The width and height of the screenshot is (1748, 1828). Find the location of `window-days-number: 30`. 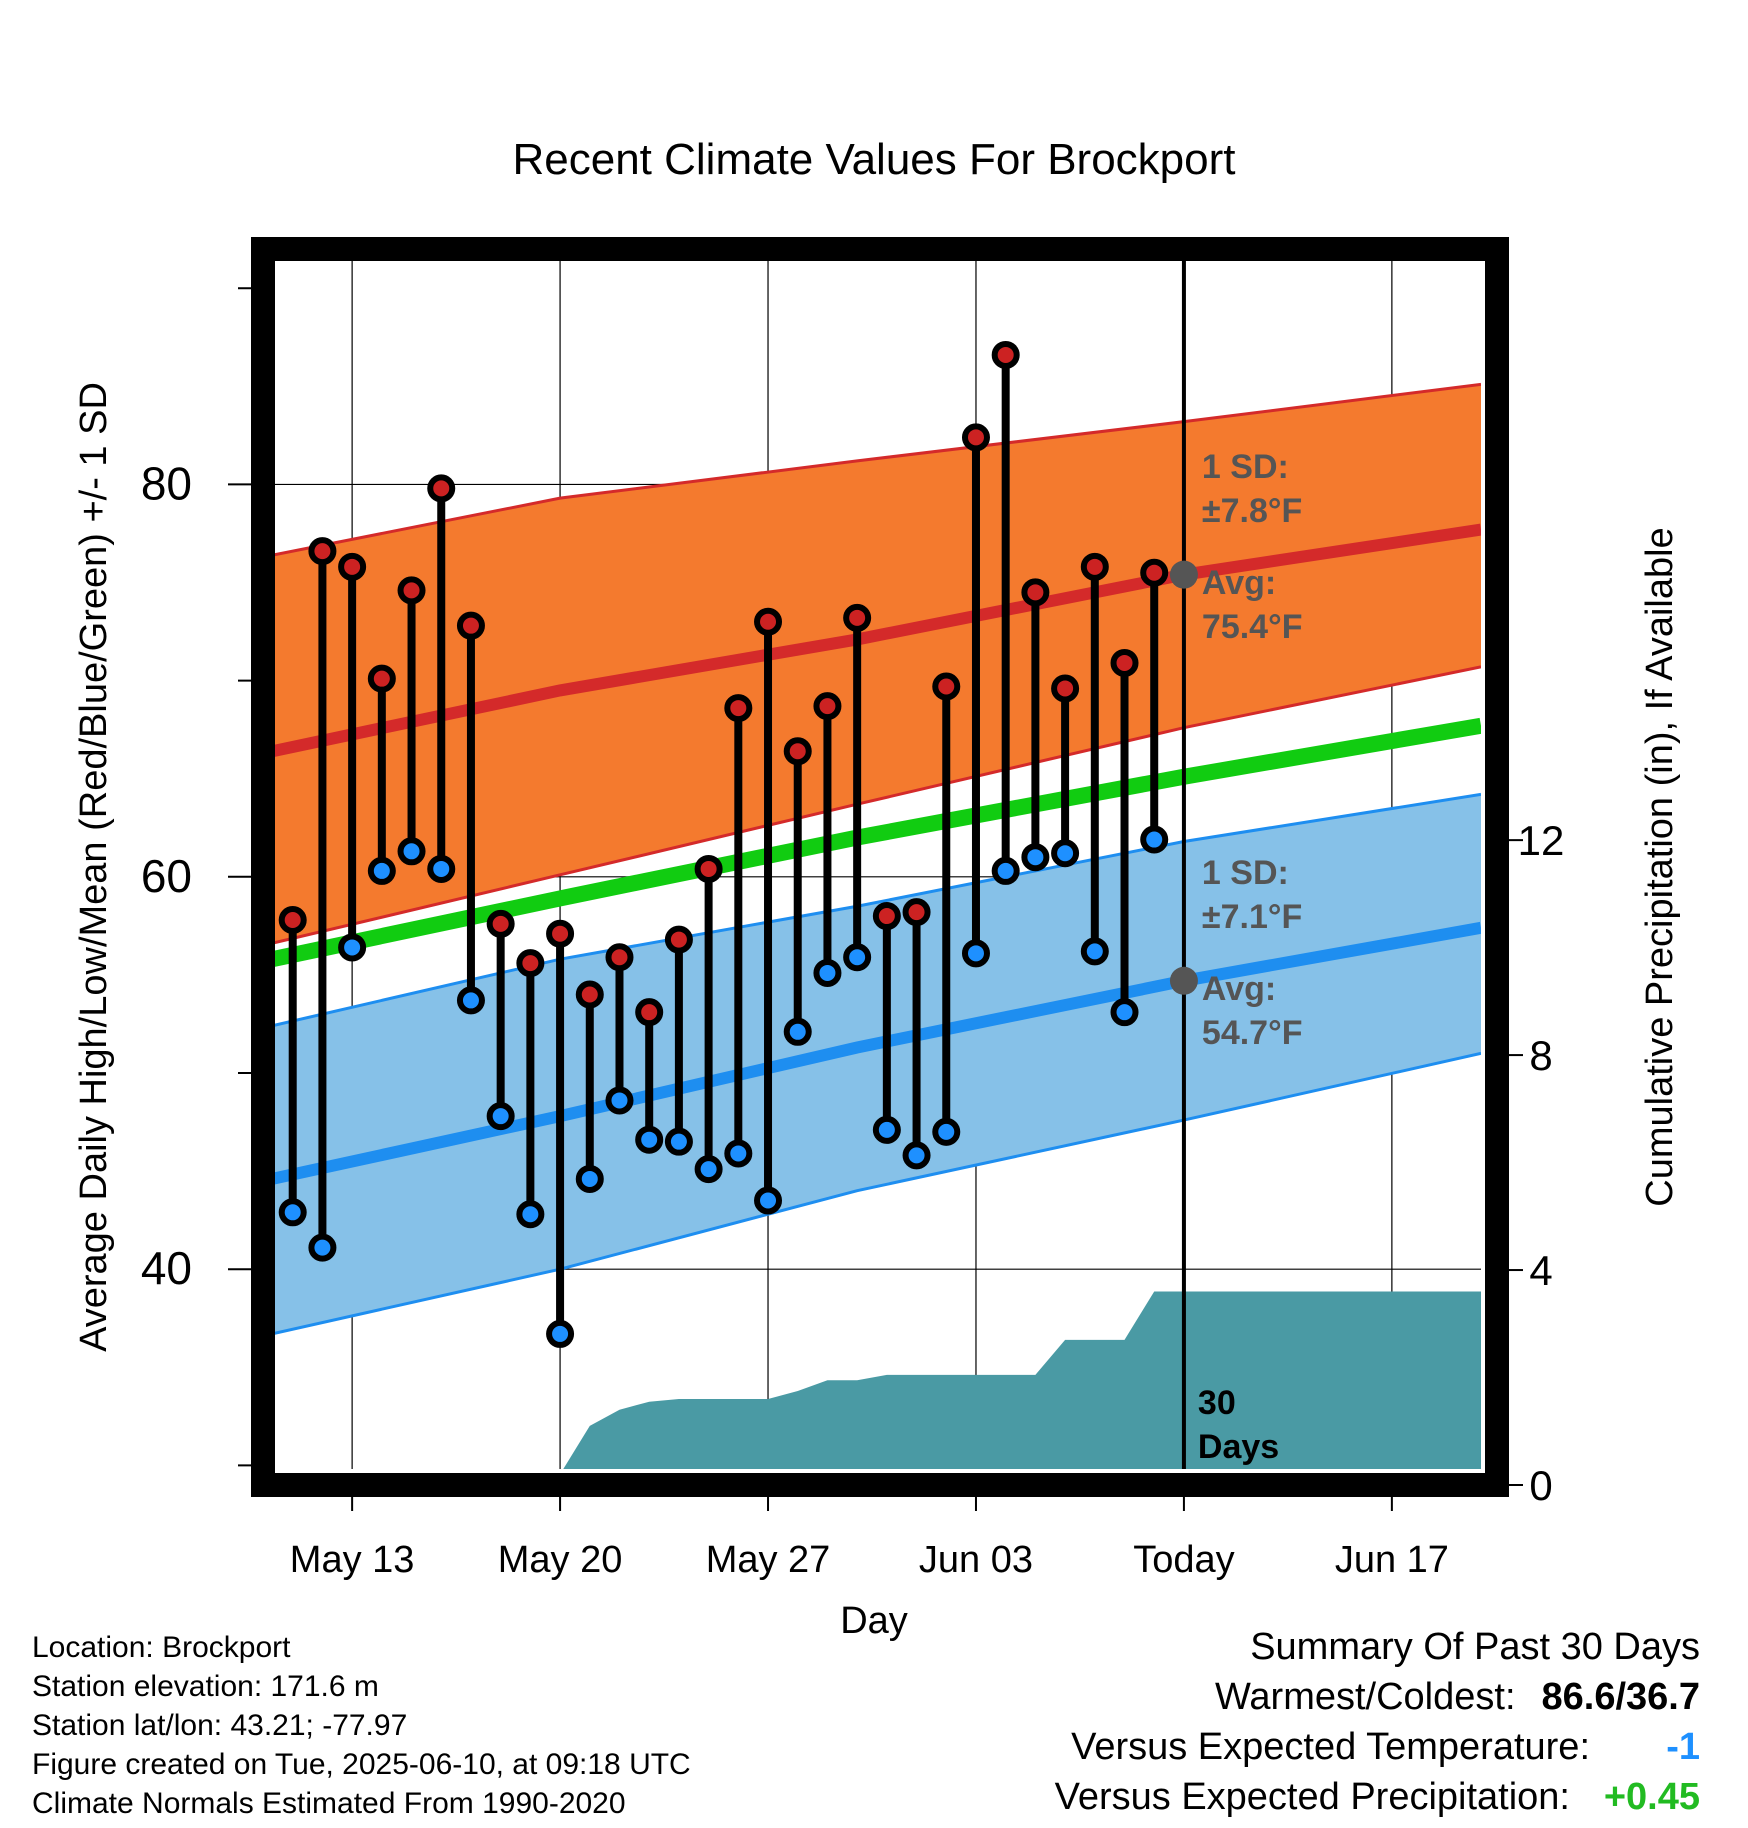

window-days-number: 30 is located at coordinates (1217, 1403).